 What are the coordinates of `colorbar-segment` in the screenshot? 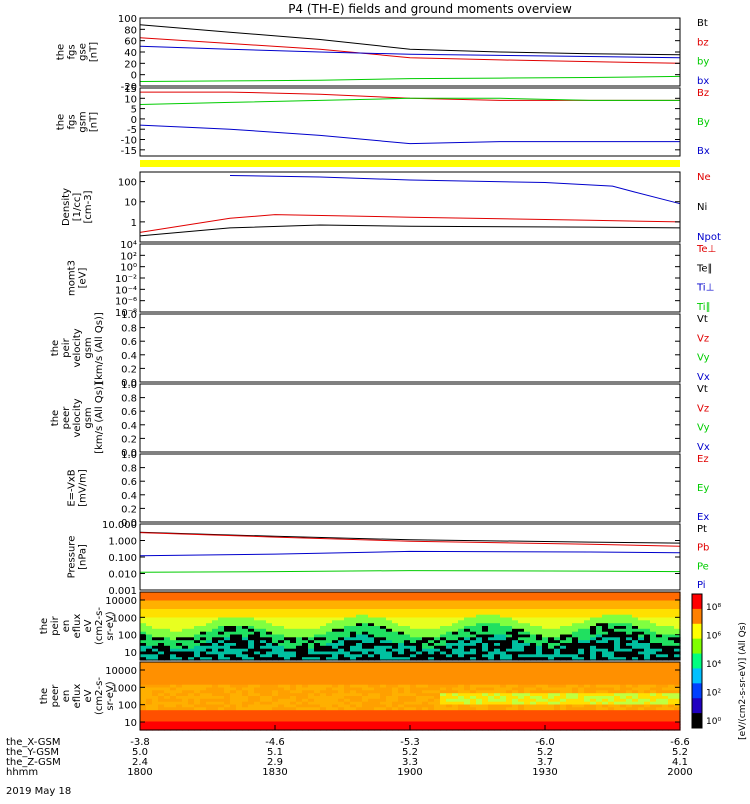 It's located at (697, 602).